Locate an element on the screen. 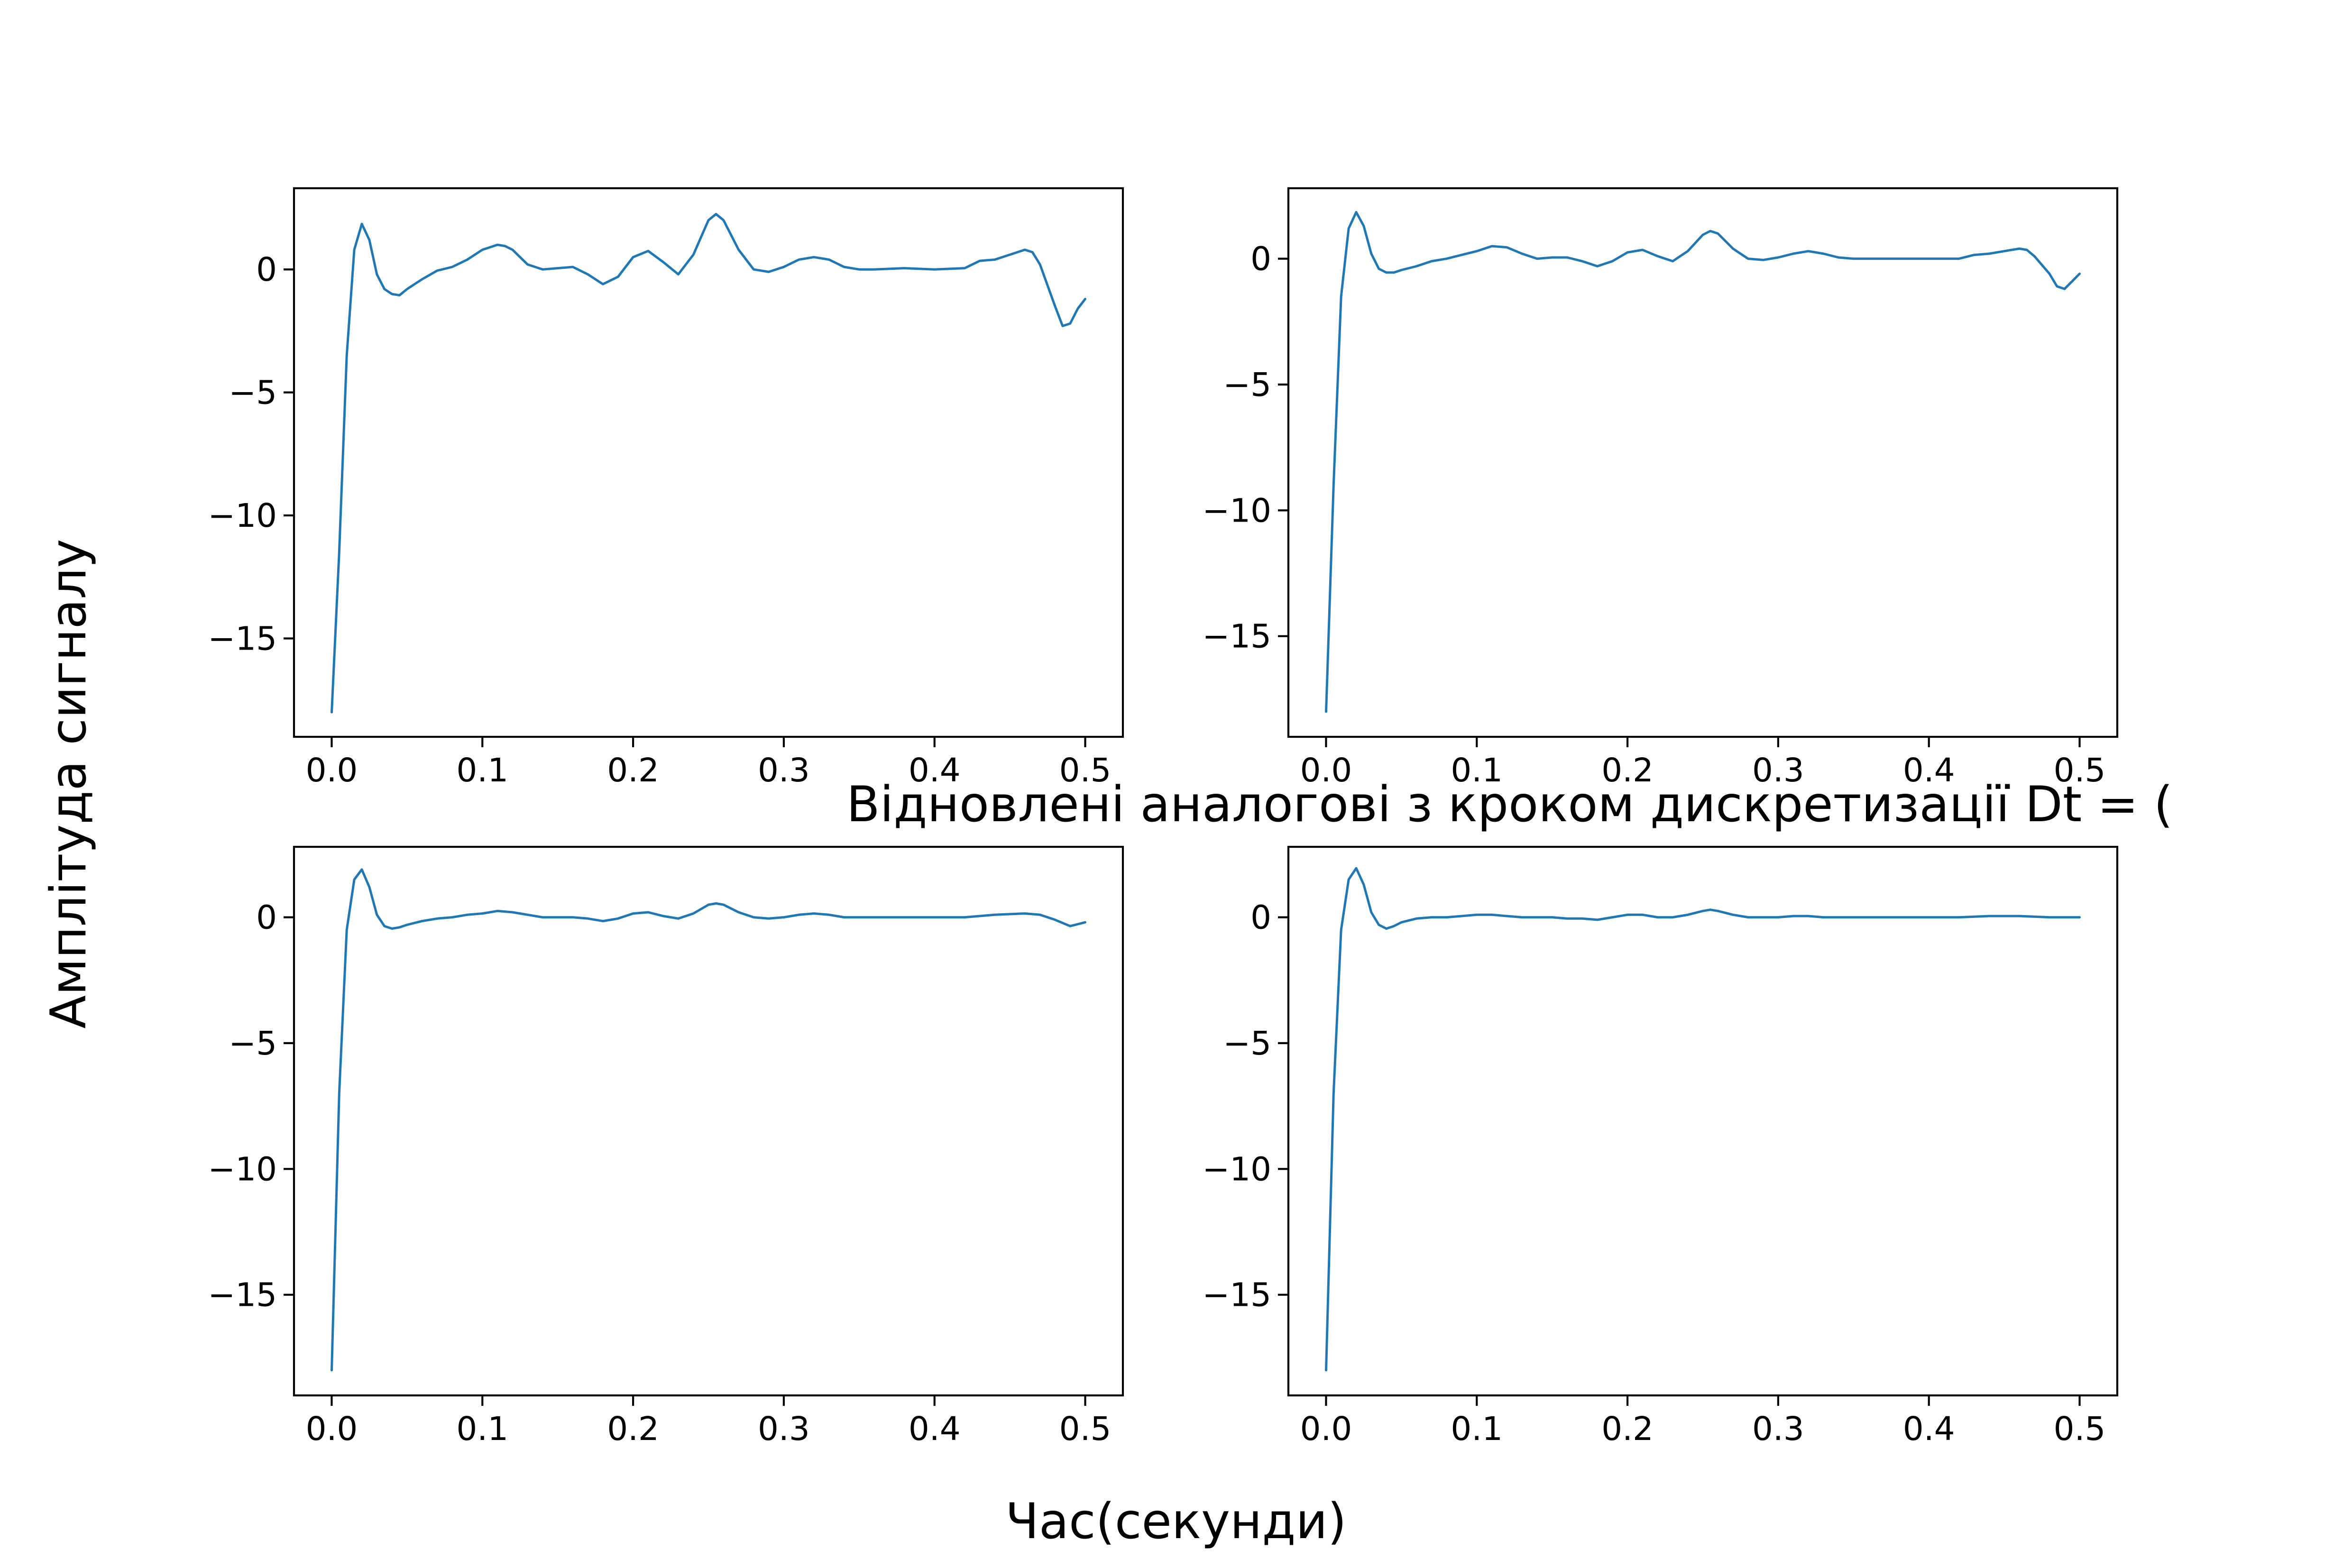  subplot-1: 0.0 0.1 0.2 0.3 0.4 0.5 0 −5 −10 −15 is located at coordinates (666, 488).